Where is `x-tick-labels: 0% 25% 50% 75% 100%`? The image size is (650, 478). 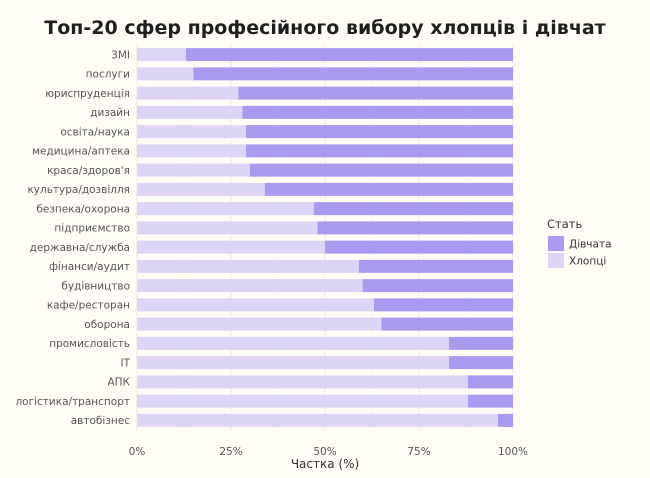 x-tick-labels: 0% 25% 50% 75% 100% is located at coordinates (328, 452).